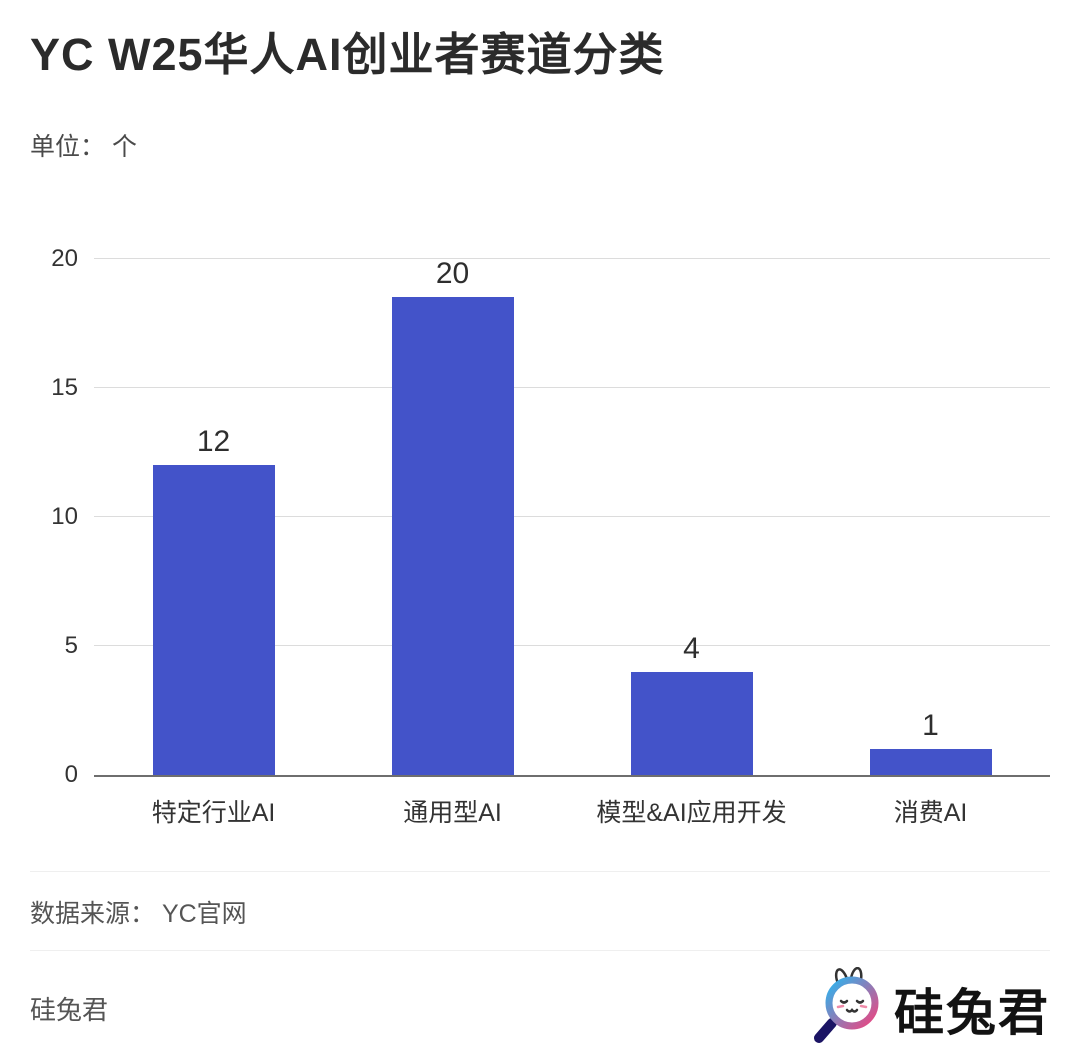  Describe the element at coordinates (213, 442) in the screenshot. I see `bar-value-label: 12` at that location.